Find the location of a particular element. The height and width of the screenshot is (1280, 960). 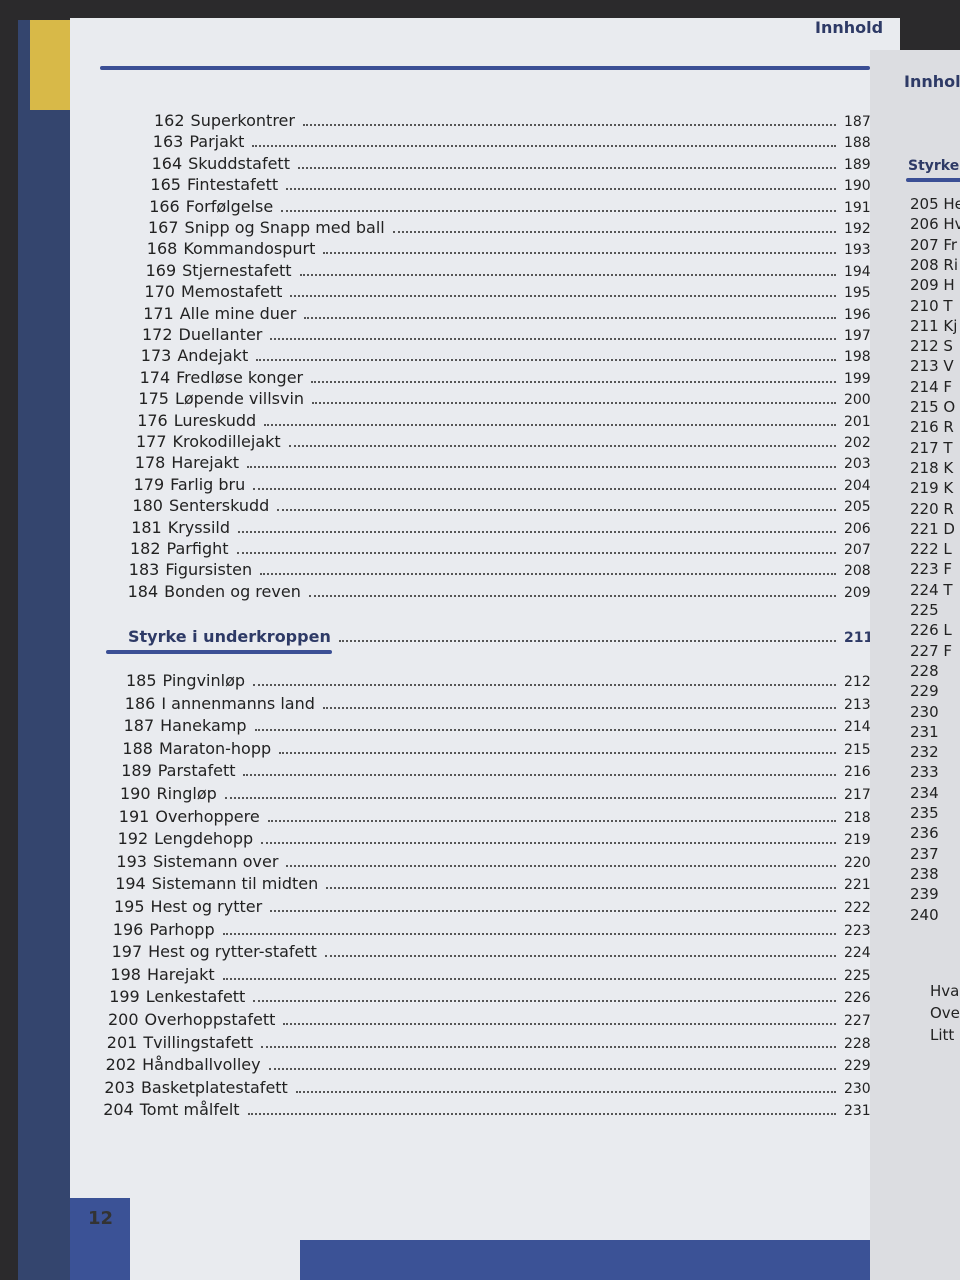

toc-entry-fragment: 207 Fr is located at coordinates (934, 244).